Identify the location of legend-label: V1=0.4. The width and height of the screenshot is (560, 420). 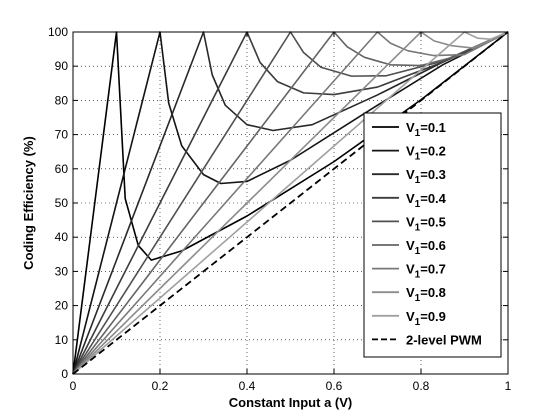
(426, 200).